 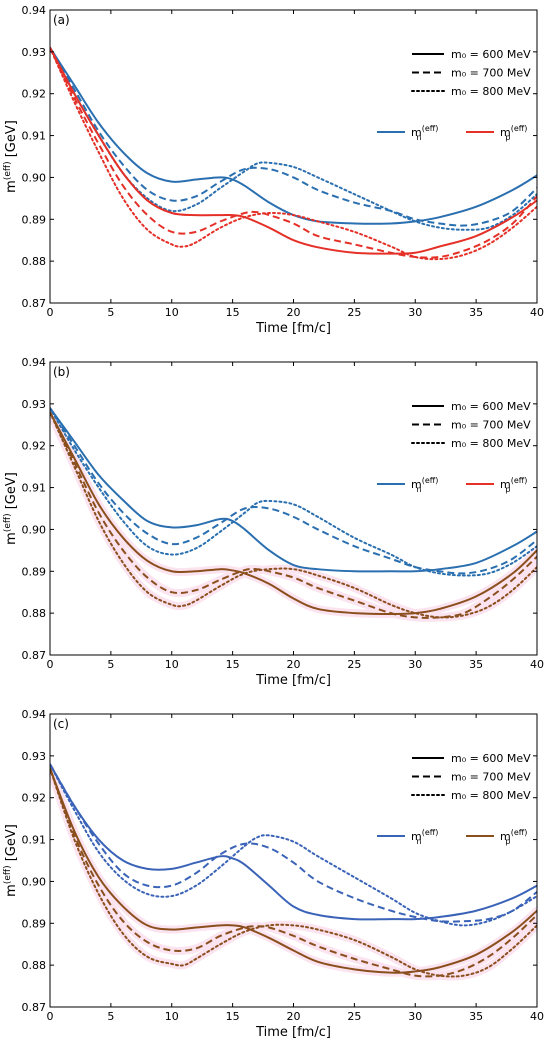 I want to click on x-tick-label: 5, so click(x=110, y=664).